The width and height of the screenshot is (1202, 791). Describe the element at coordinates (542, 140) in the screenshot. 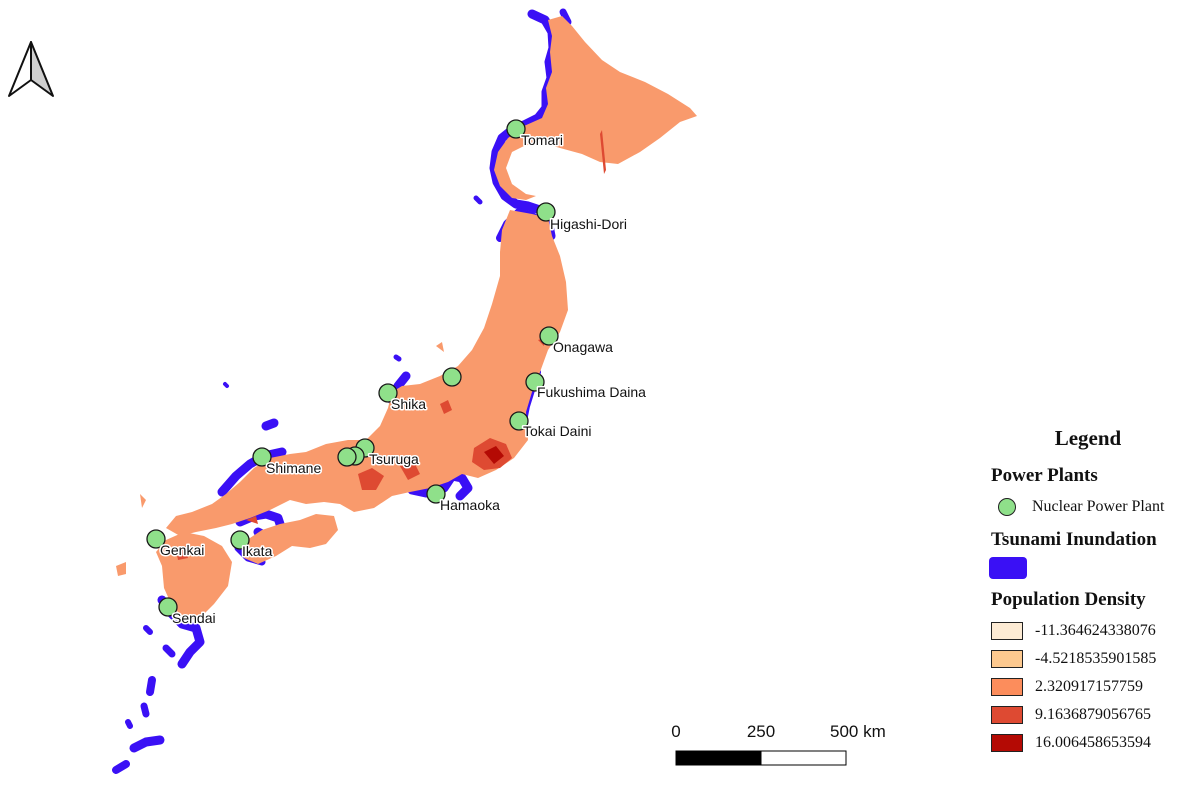

I see `plant-label: Tomari` at that location.